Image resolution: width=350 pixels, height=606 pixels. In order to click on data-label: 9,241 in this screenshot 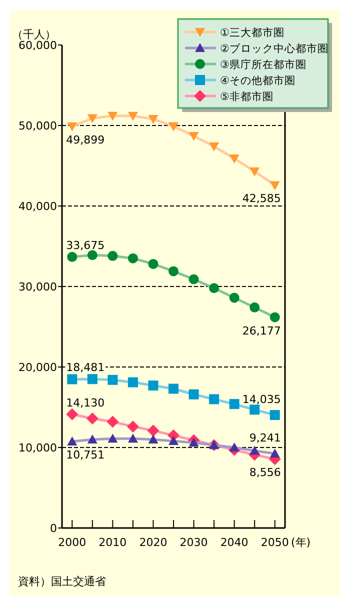, I will do `click(265, 438)`.